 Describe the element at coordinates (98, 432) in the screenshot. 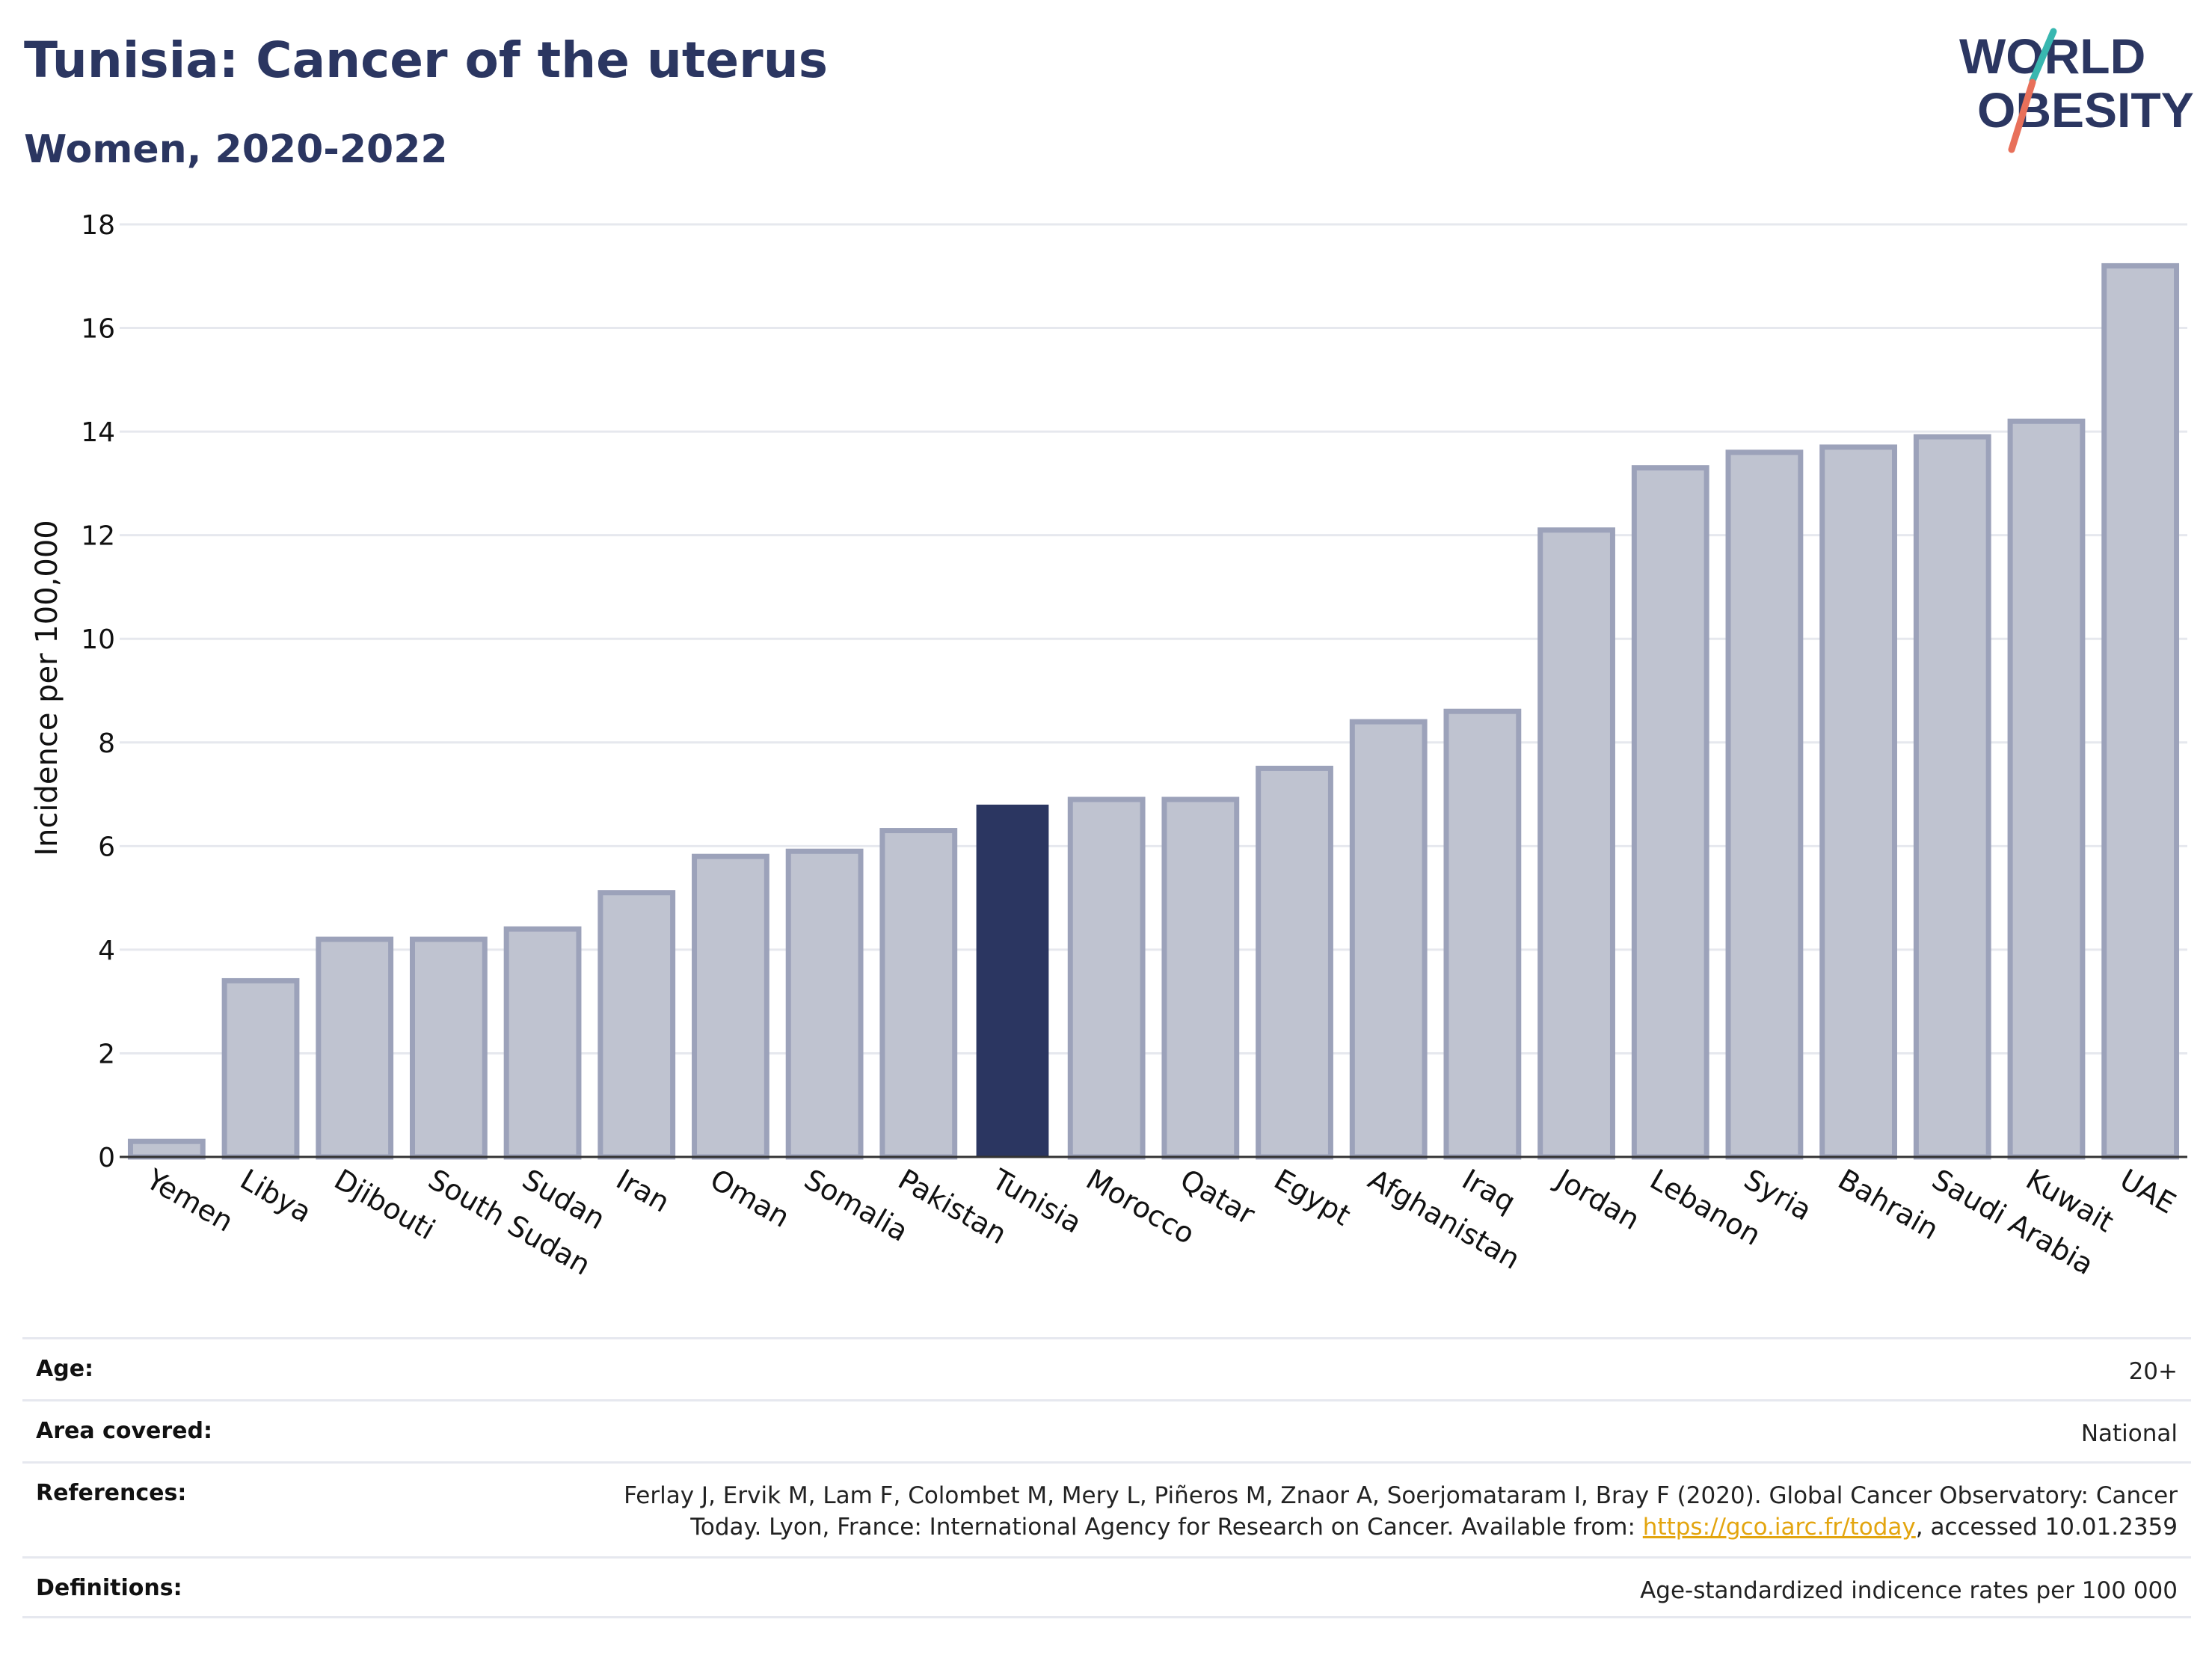

I see `y-tick-label: 14` at that location.